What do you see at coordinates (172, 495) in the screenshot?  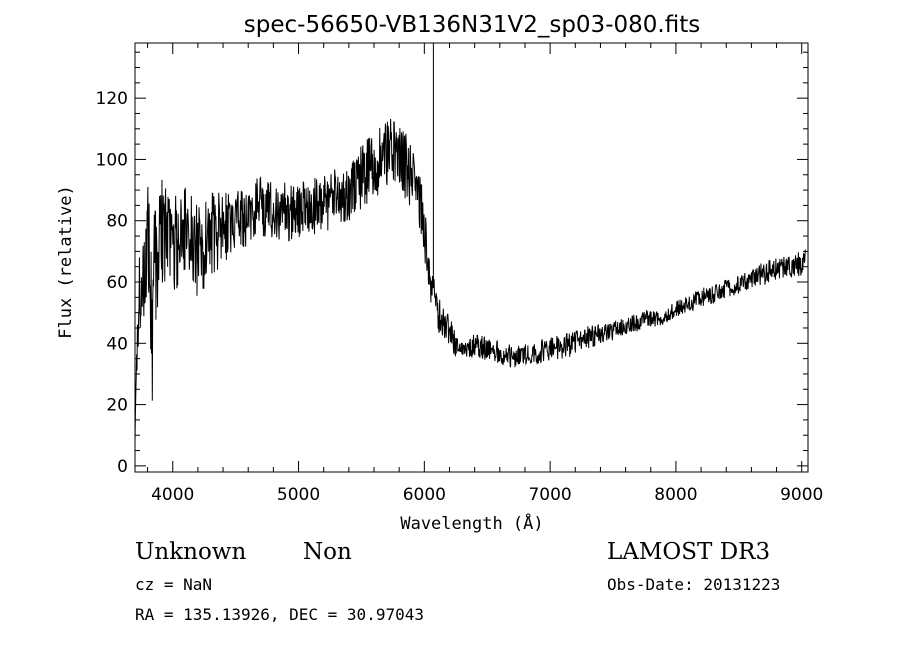 I see `x-tick-label: 4000` at bounding box center [172, 495].